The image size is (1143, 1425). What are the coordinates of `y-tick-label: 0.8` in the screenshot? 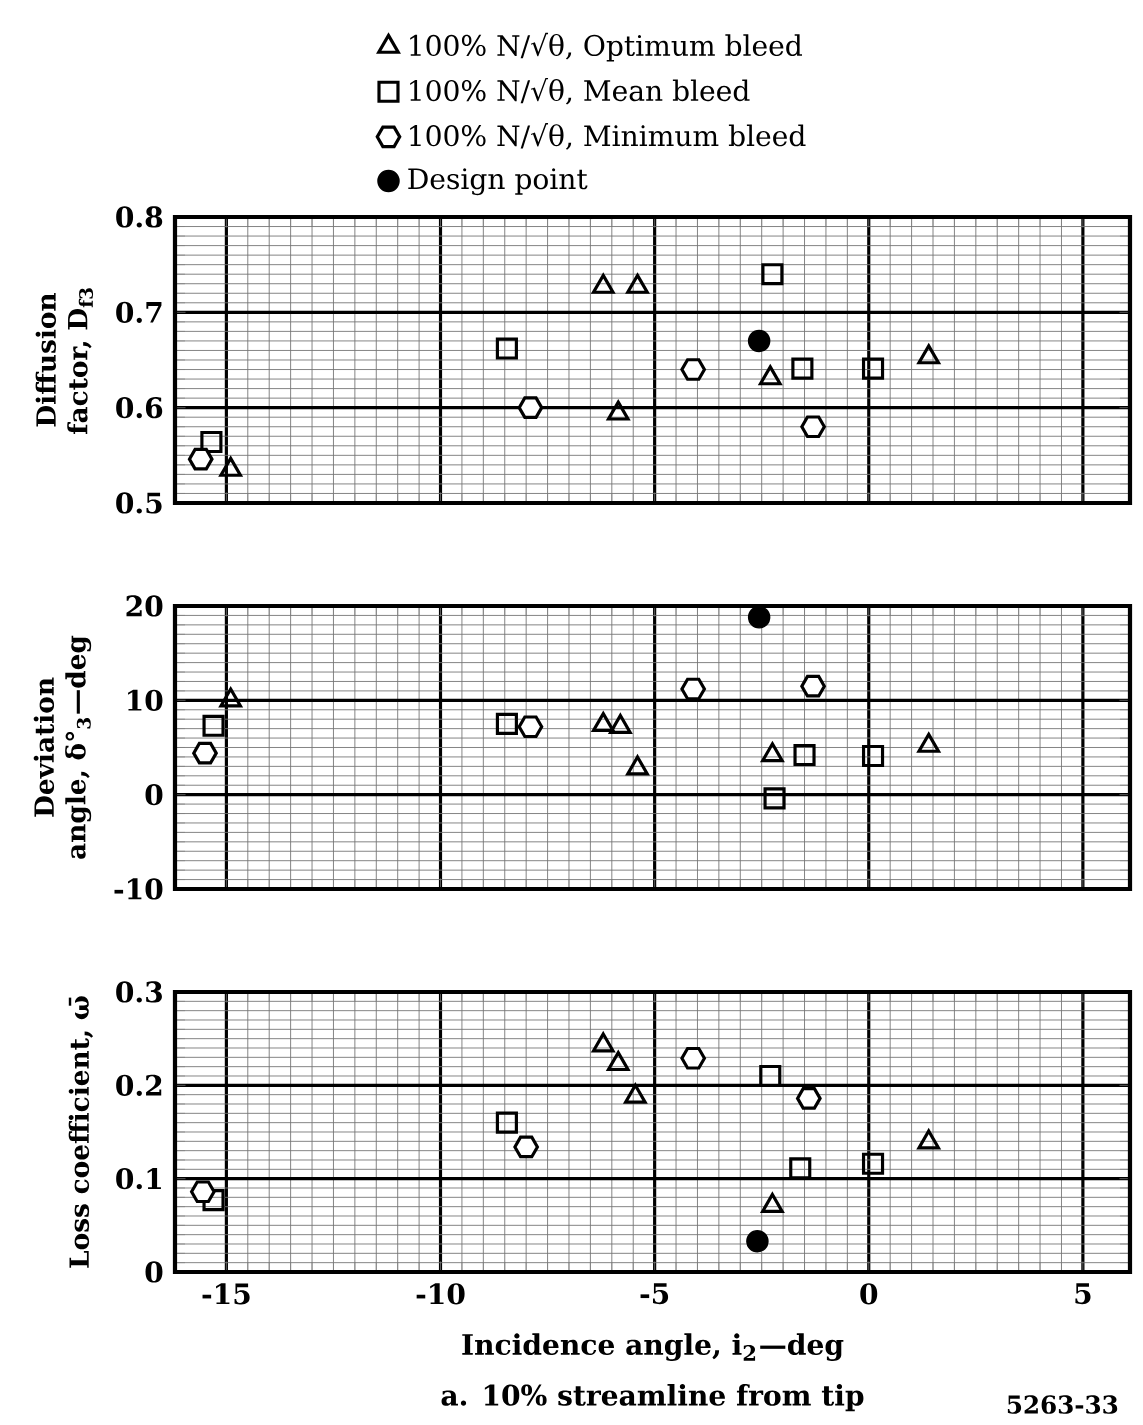 It's located at (139, 217).